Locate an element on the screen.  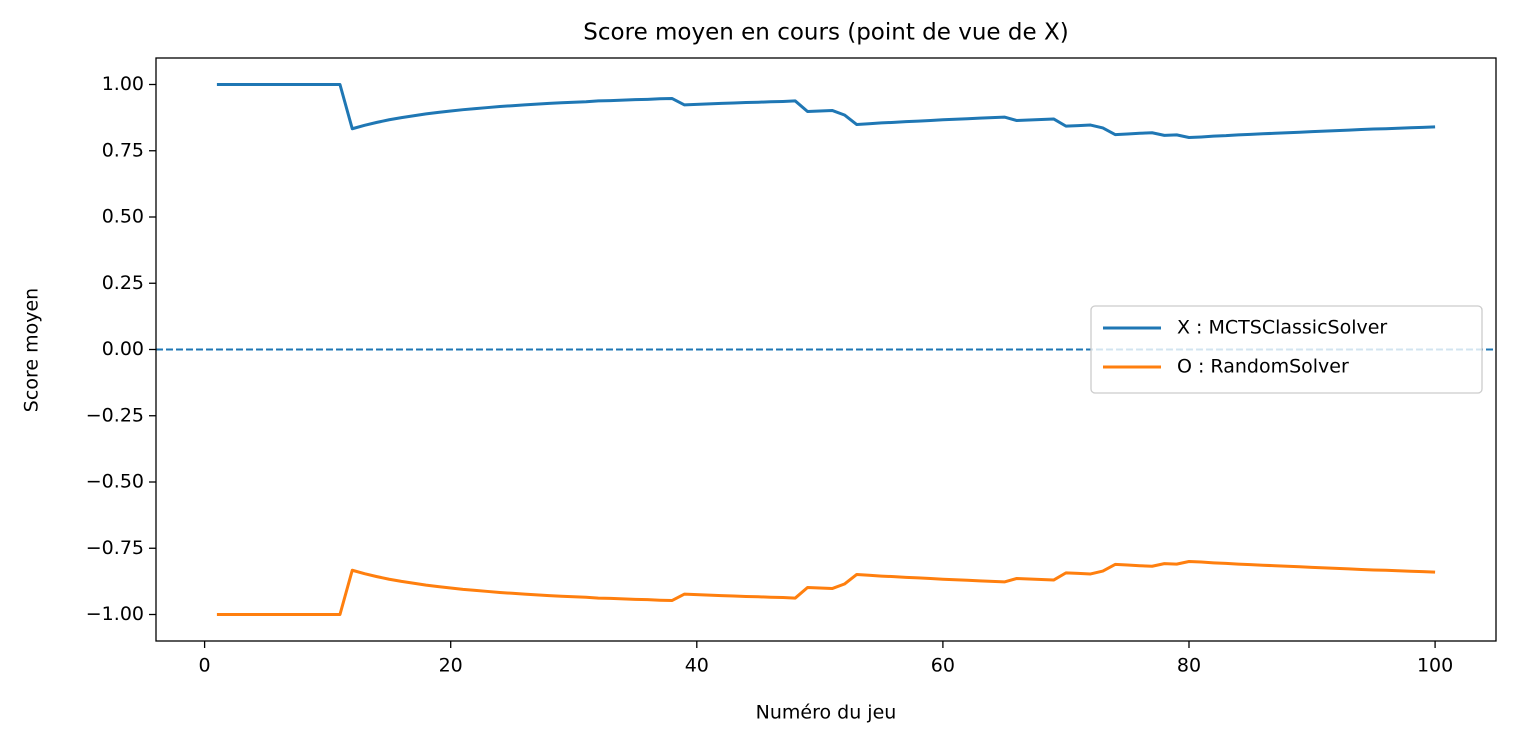
y-tick-label: 1.00 is located at coordinates (123, 84).